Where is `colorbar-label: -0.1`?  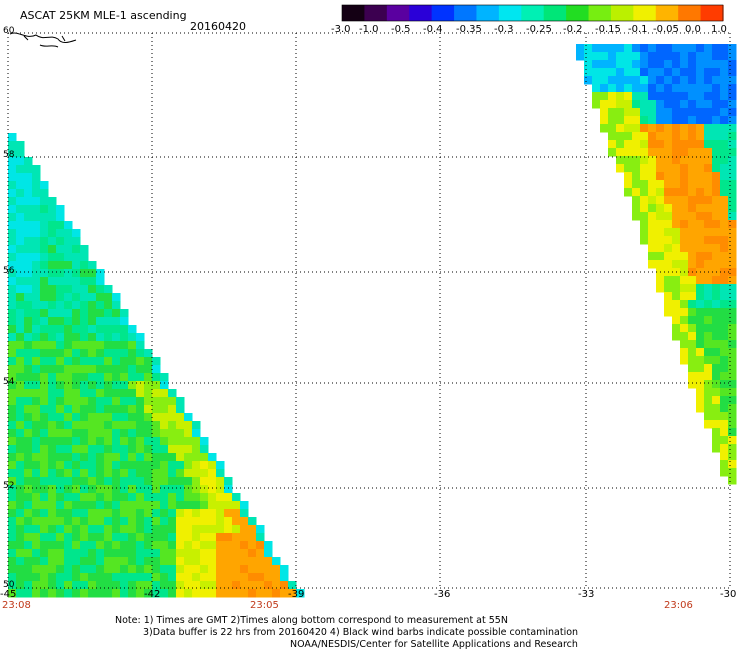
colorbar-label: -0.1 is located at coordinates (638, 29).